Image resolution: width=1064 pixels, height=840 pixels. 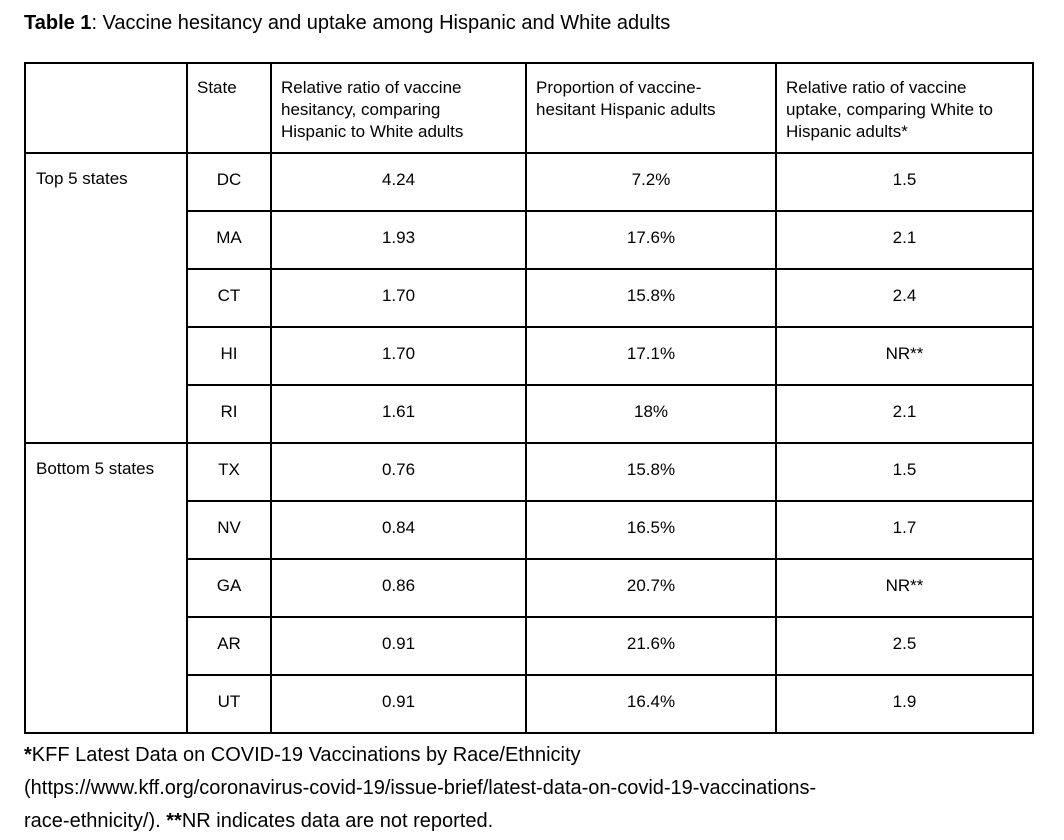 I want to click on cell-state: CT, so click(x=229, y=298).